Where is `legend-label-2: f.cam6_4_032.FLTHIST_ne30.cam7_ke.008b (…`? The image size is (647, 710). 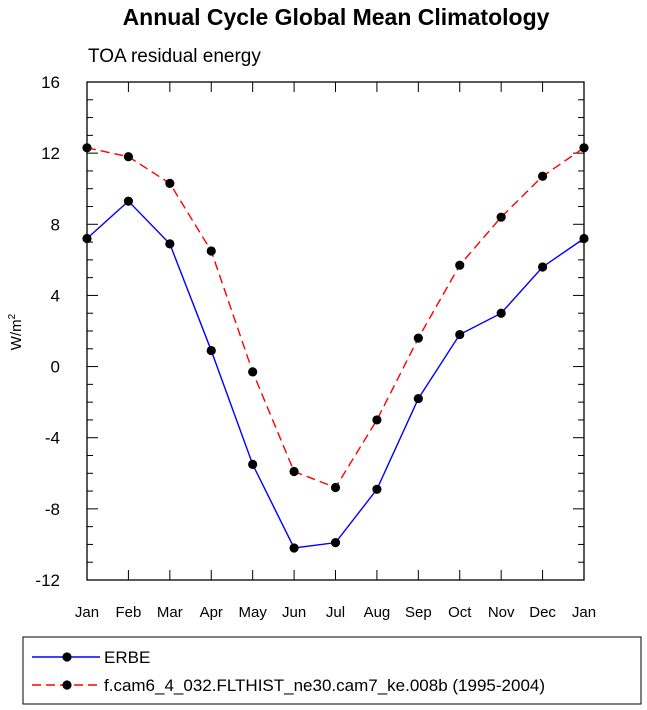 legend-label-2: f.cam6_4_032.FLTHIST_ne30.cam7_ke.008b (… is located at coordinates (324, 685).